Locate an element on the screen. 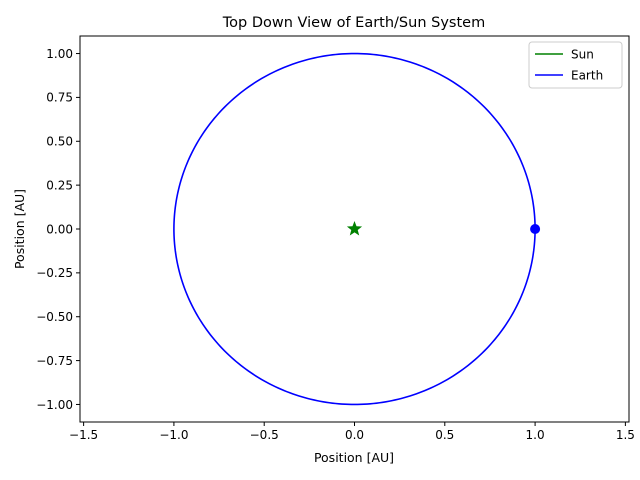 The height and width of the screenshot is (480, 640). y-tick-label: −1.00 is located at coordinates (54, 405).